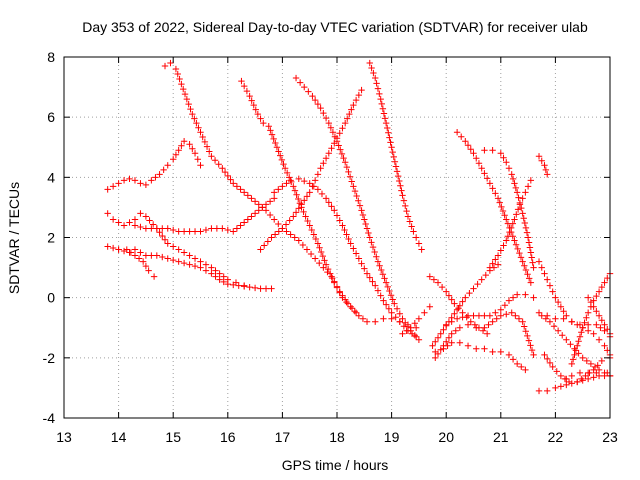  Describe the element at coordinates (51, 298) in the screenshot. I see `y-tick-label: 0` at that location.